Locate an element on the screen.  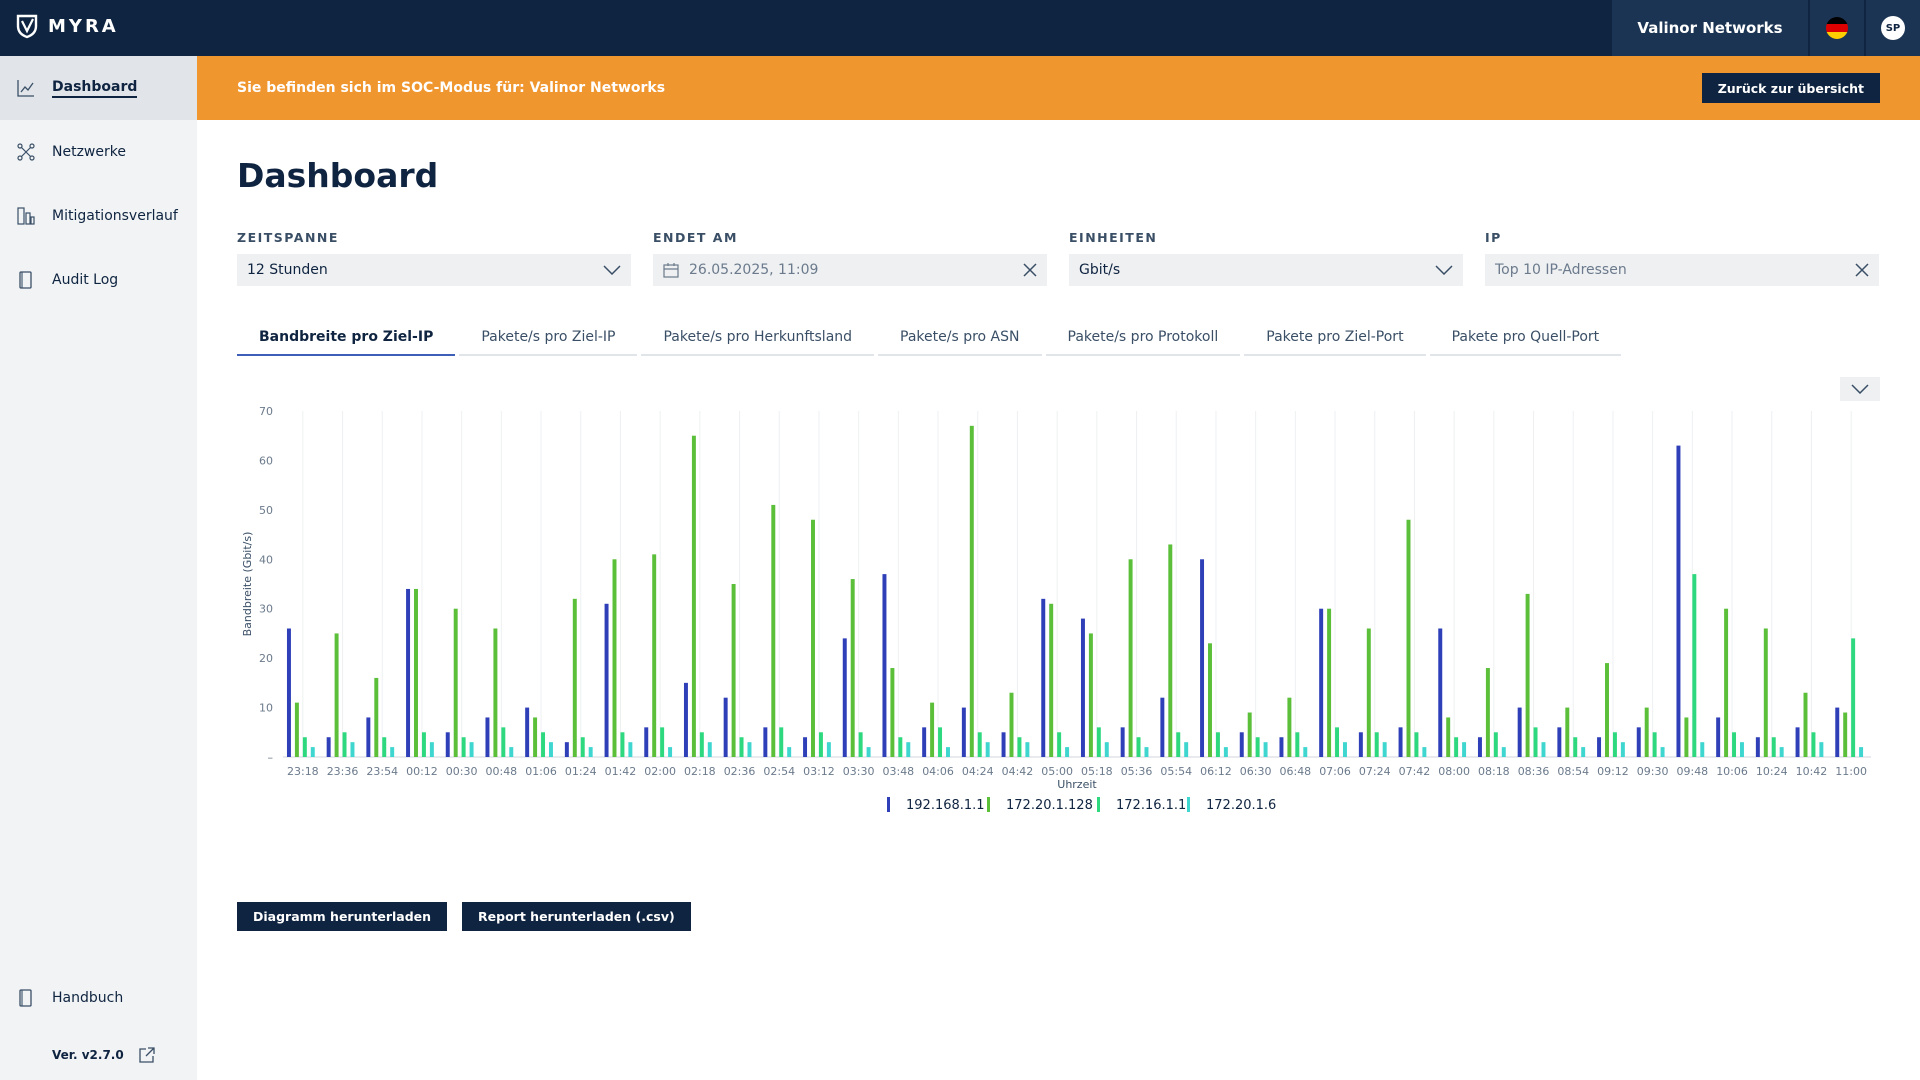
clear-ip-icon is located at coordinates (1862, 270).